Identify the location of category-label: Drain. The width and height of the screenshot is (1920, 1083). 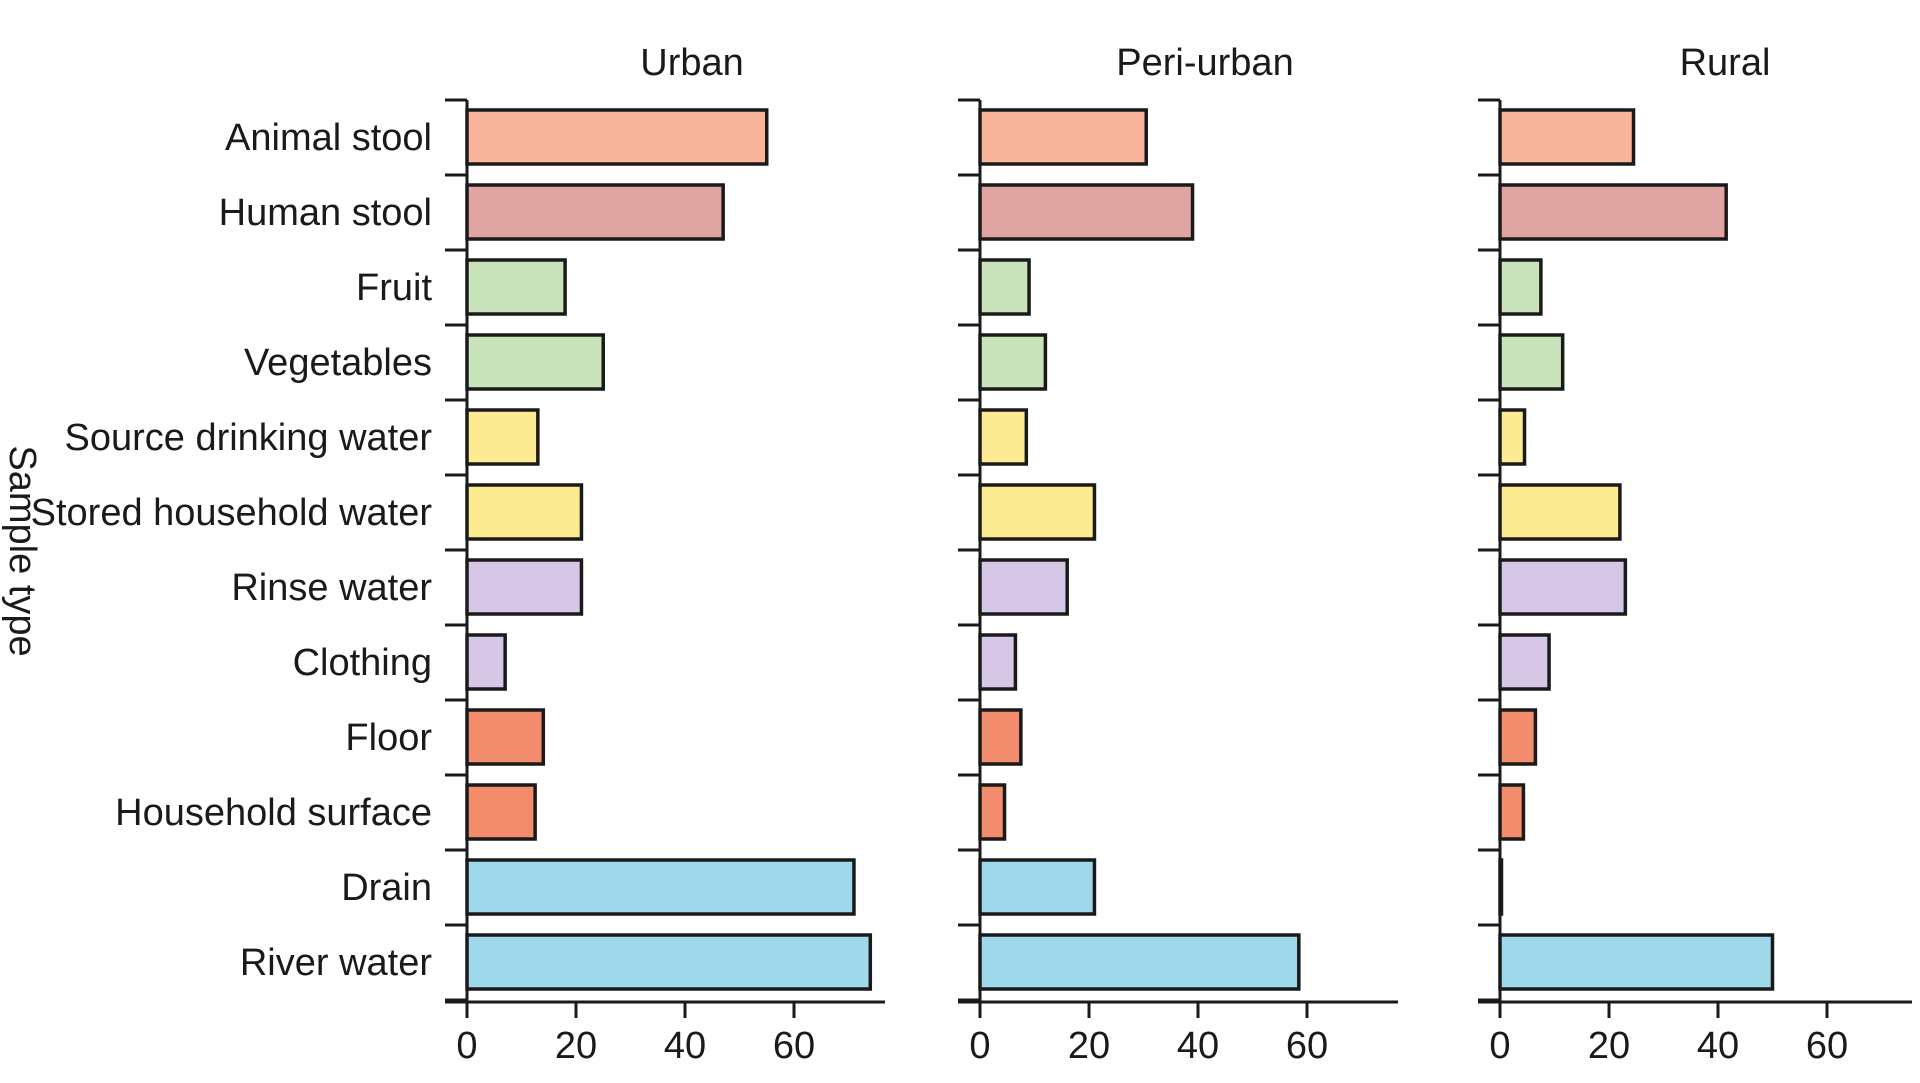
(386, 888).